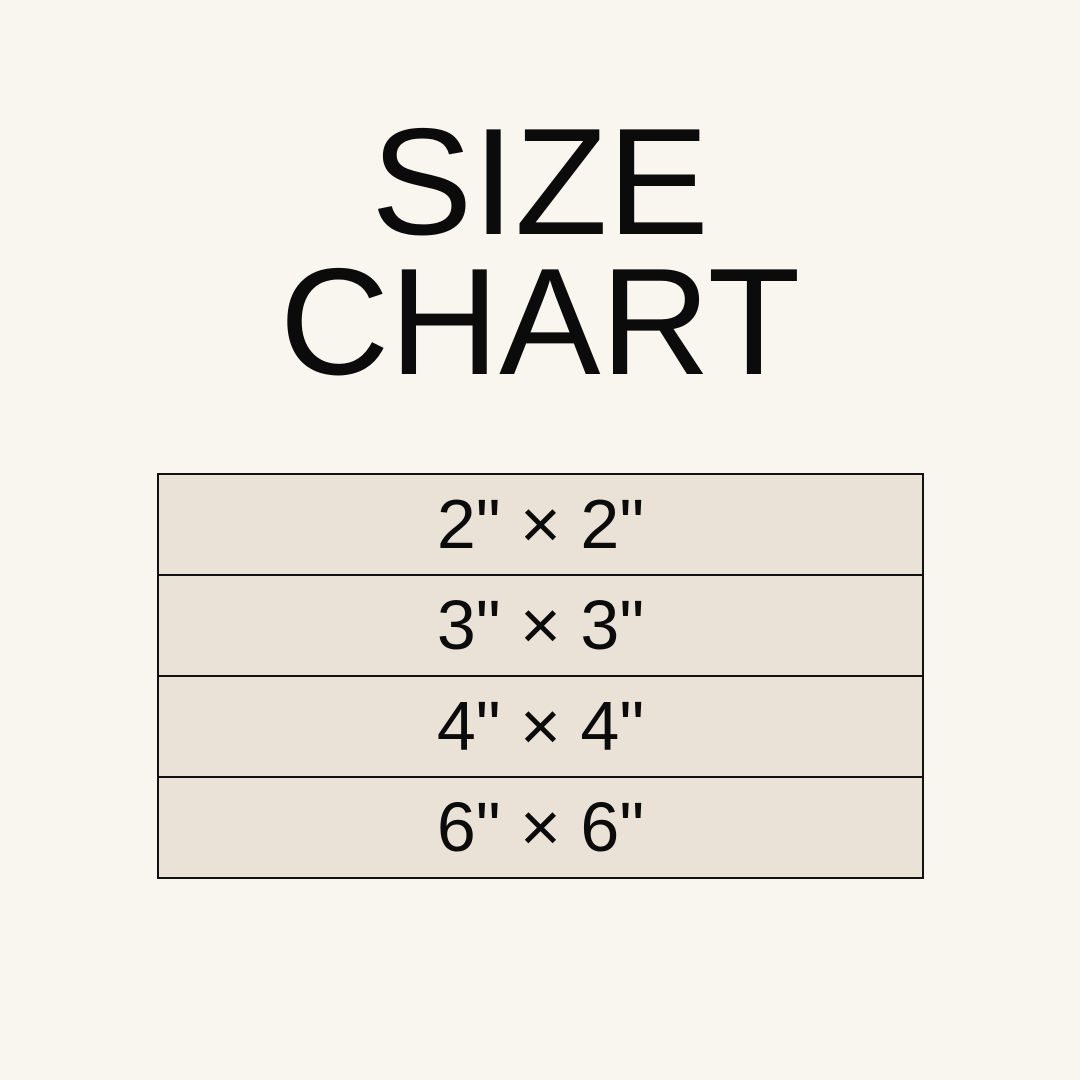 The image size is (1080, 1080). Describe the element at coordinates (540, 727) in the screenshot. I see `size-row: 4" × 4"` at that location.